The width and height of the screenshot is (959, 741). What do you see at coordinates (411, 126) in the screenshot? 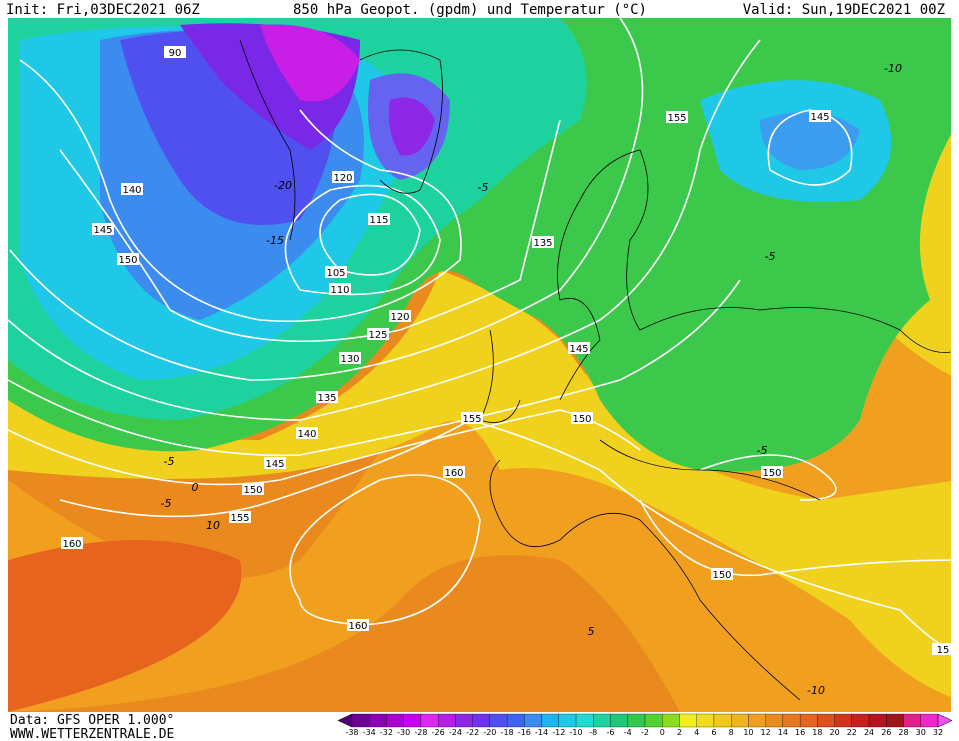
I see `greenland-core` at bounding box center [411, 126].